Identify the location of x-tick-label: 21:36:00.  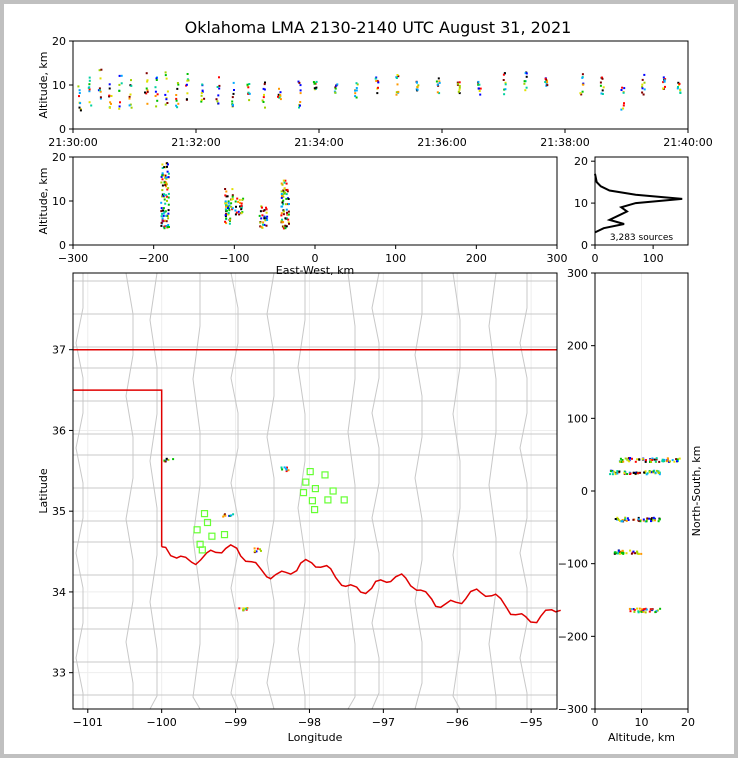
(441, 142).